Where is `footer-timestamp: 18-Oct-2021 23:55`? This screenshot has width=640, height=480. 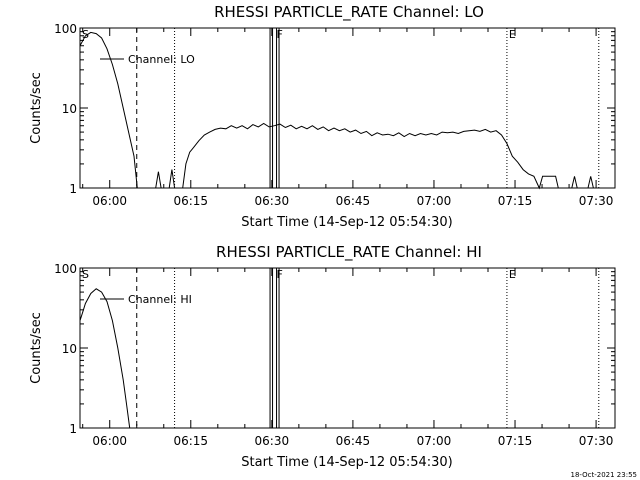 footer-timestamp: 18-Oct-2021 23:55 is located at coordinates (604, 475).